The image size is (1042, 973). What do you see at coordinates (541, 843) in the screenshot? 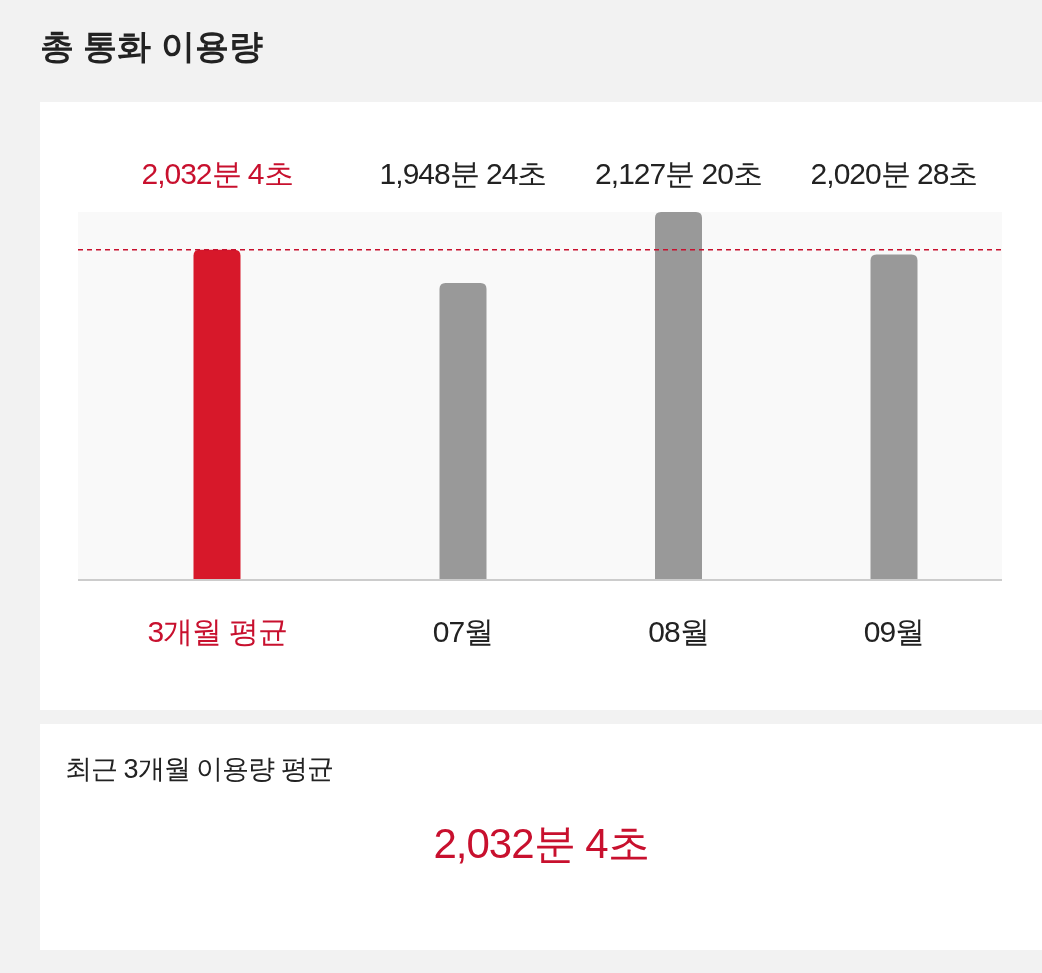
I see `text: 2,032분 4초` at bounding box center [541, 843].